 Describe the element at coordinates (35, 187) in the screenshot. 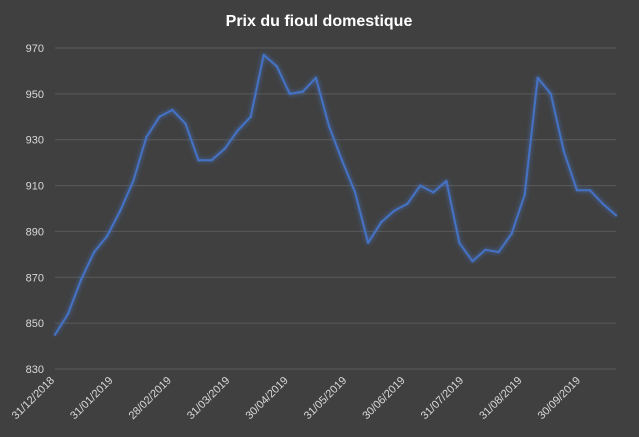

I see `y-tick-label: 910` at that location.